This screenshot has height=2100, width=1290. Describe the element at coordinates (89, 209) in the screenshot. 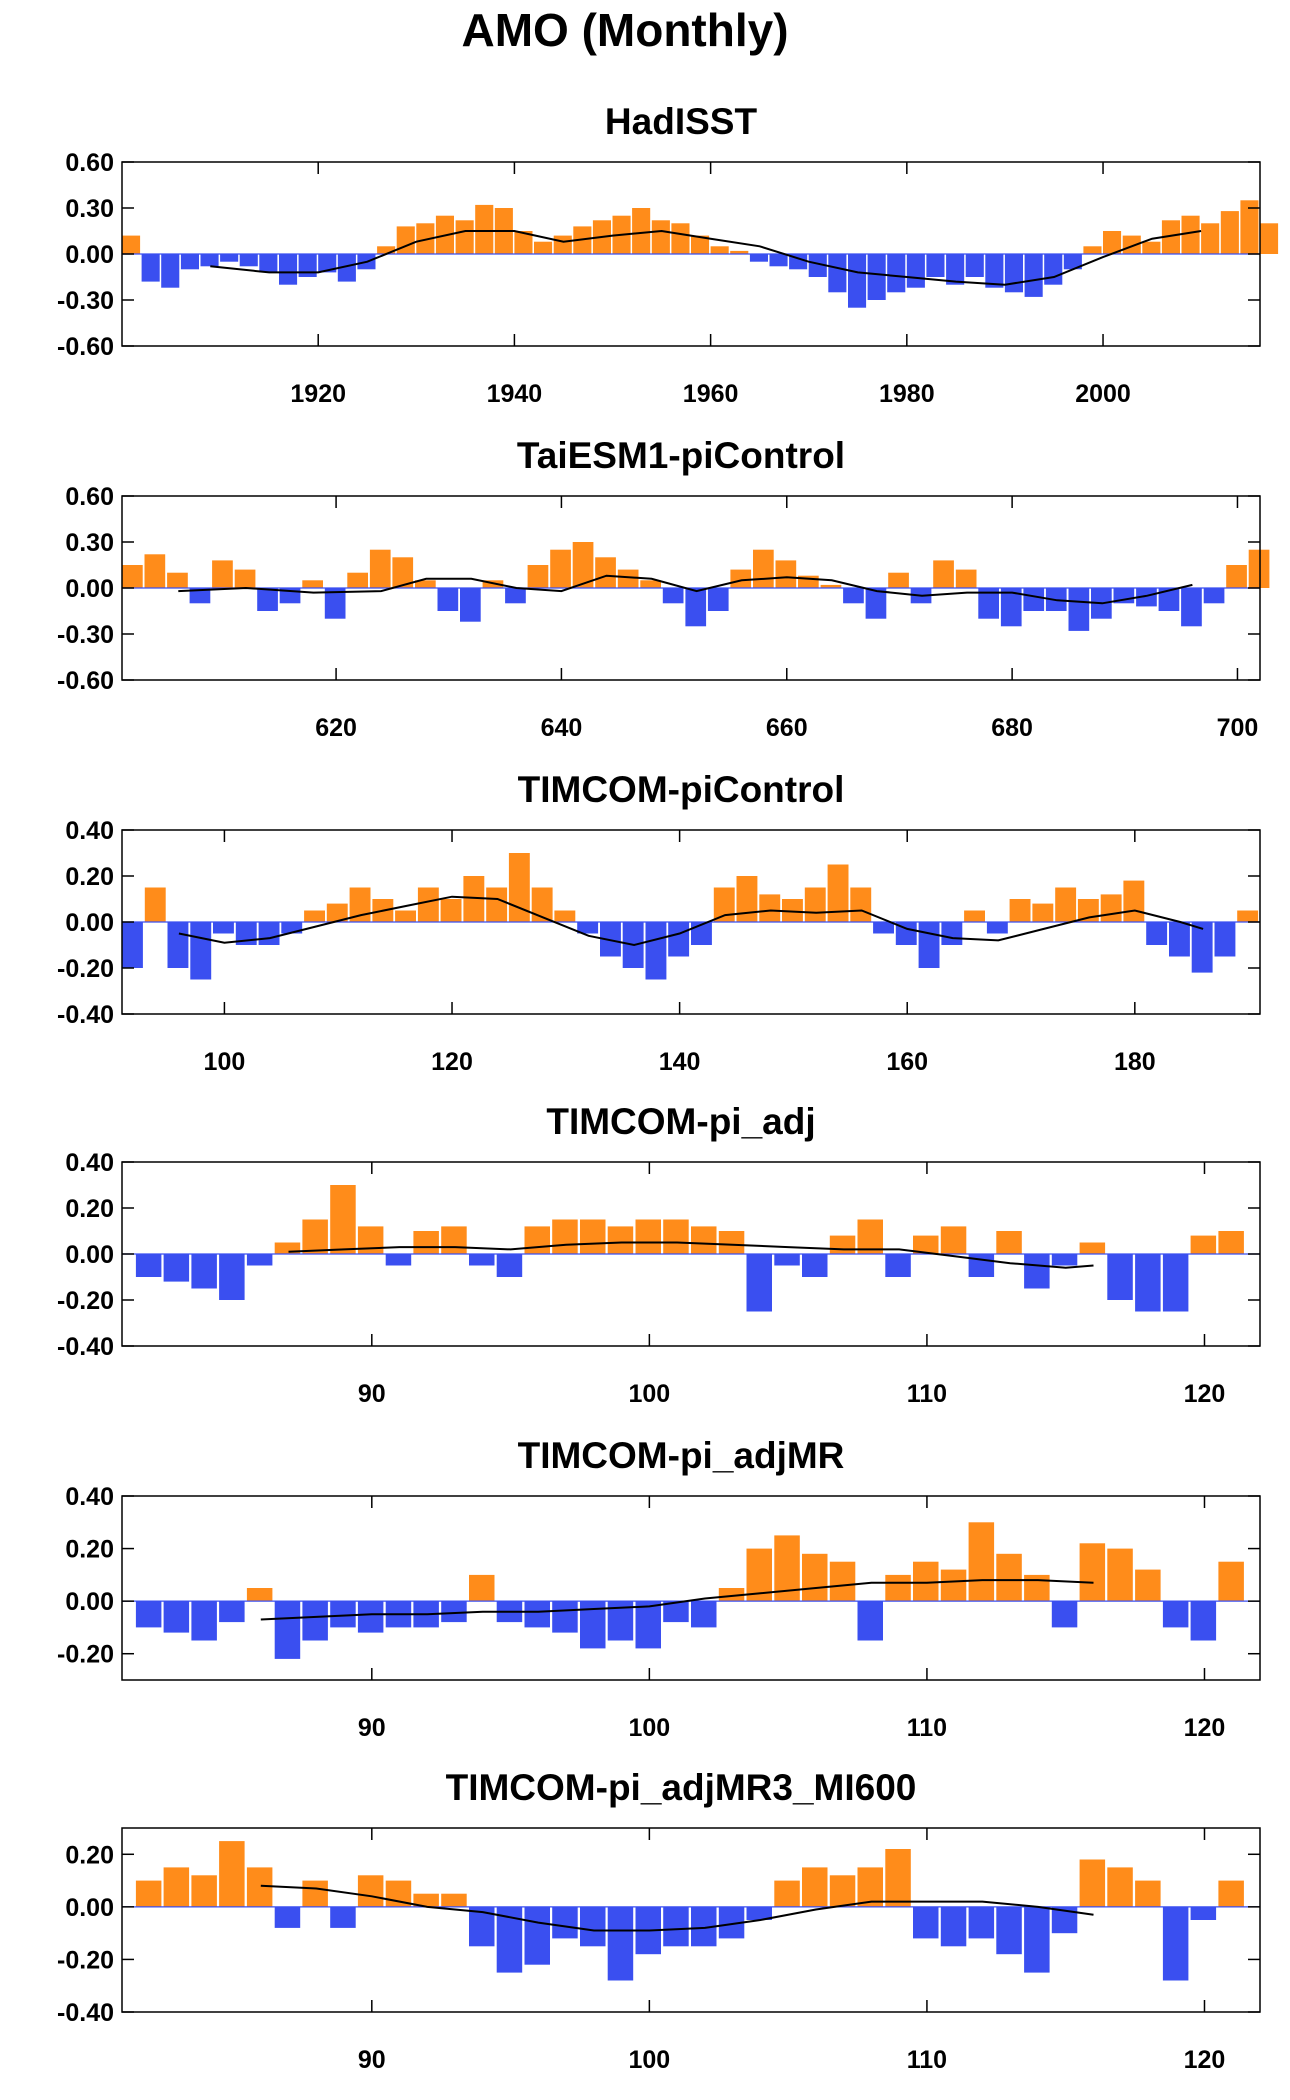

I see `y-tick-label: 0.30` at that location.